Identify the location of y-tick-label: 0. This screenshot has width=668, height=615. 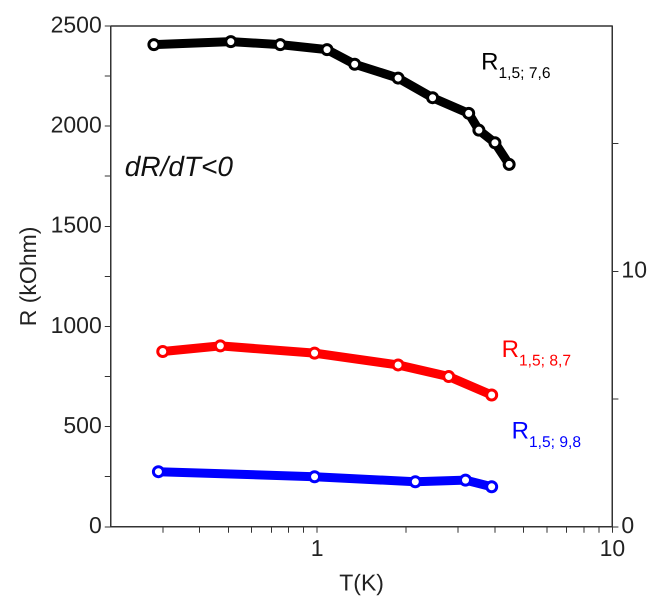
(95, 525).